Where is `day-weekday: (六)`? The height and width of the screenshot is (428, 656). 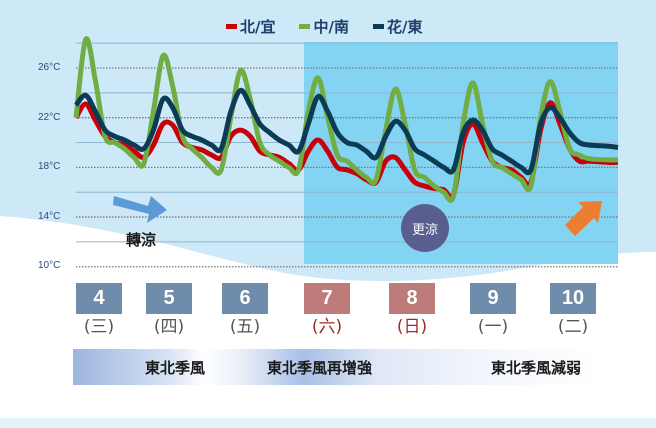
day-weekday: (六) is located at coordinates (327, 327).